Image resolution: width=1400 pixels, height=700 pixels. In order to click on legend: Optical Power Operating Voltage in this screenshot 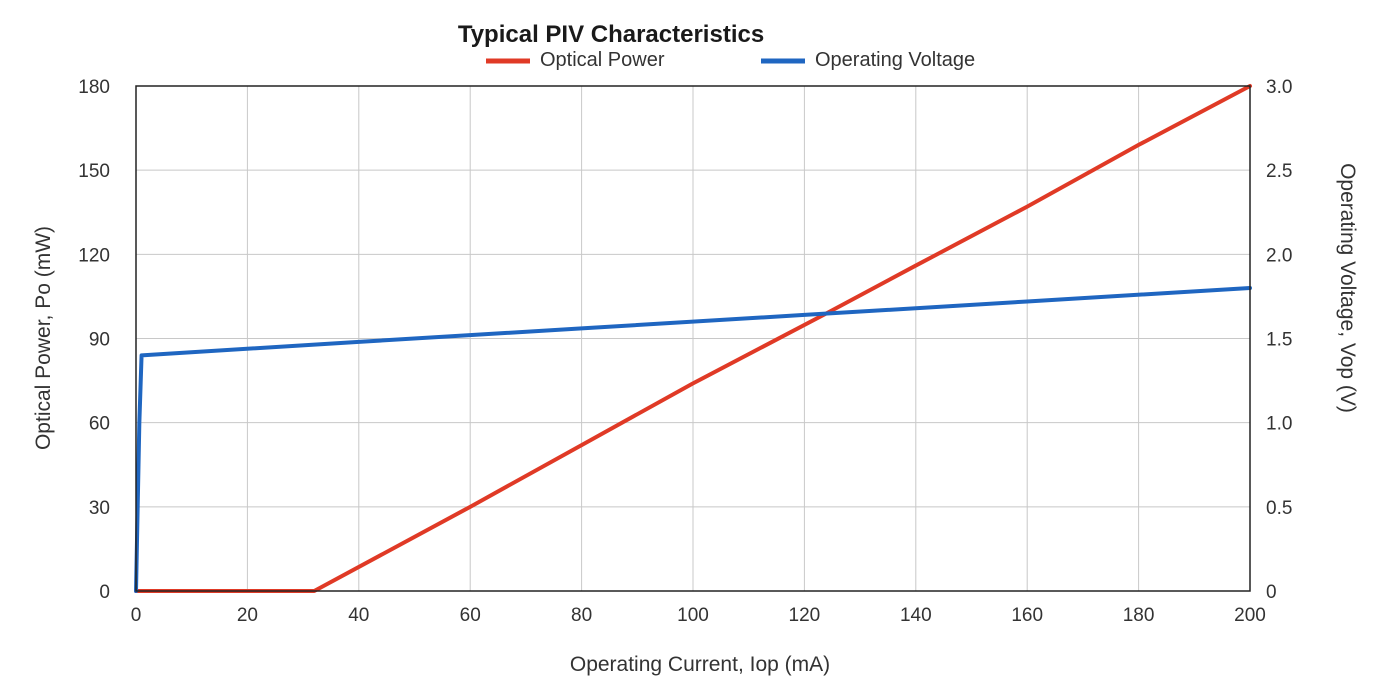, I will do `click(730, 60)`.